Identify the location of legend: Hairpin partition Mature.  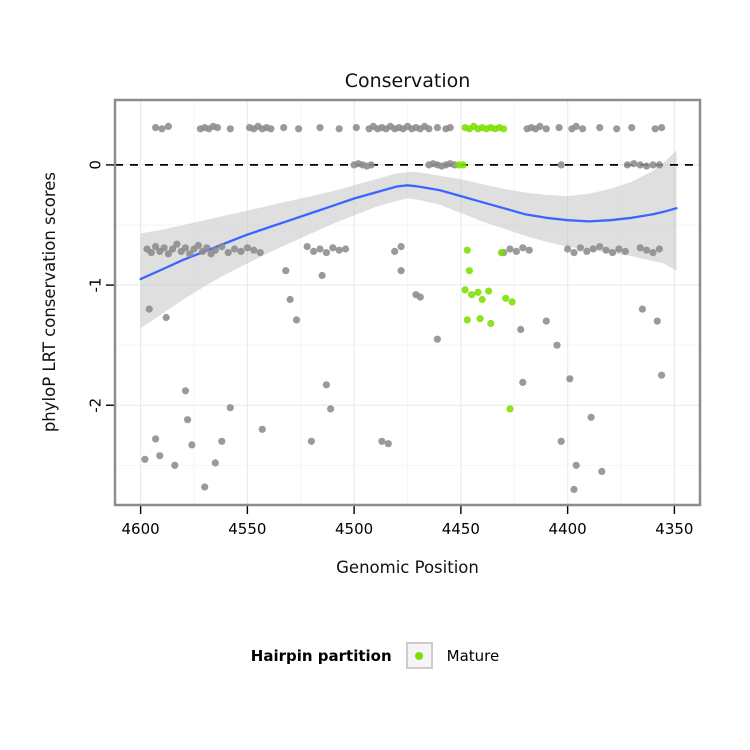
(375, 655).